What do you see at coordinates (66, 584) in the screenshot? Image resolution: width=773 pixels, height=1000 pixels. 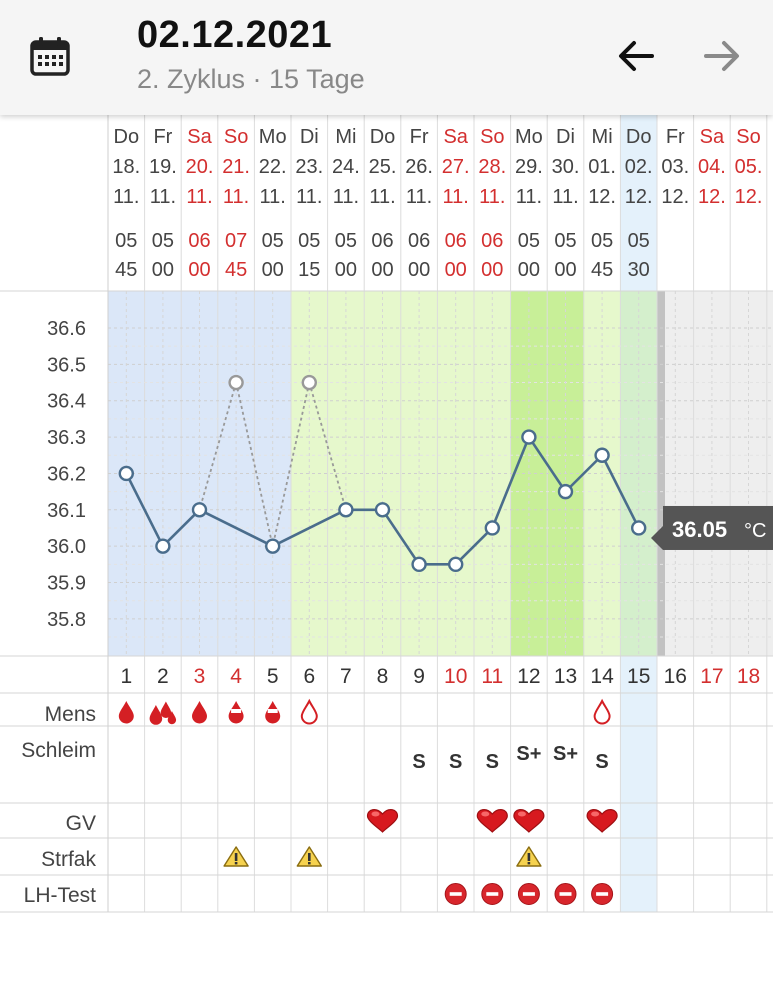 I see `y-tick-label: 35.9` at bounding box center [66, 584].